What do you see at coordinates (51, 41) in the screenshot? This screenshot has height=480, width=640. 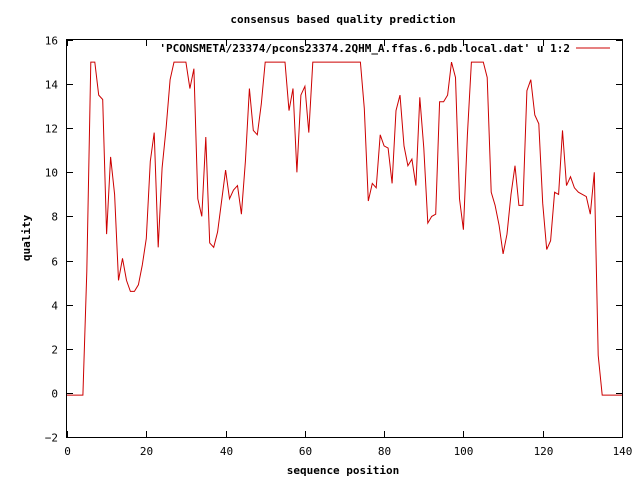 I see `y-tick-label: 16` at bounding box center [51, 41].